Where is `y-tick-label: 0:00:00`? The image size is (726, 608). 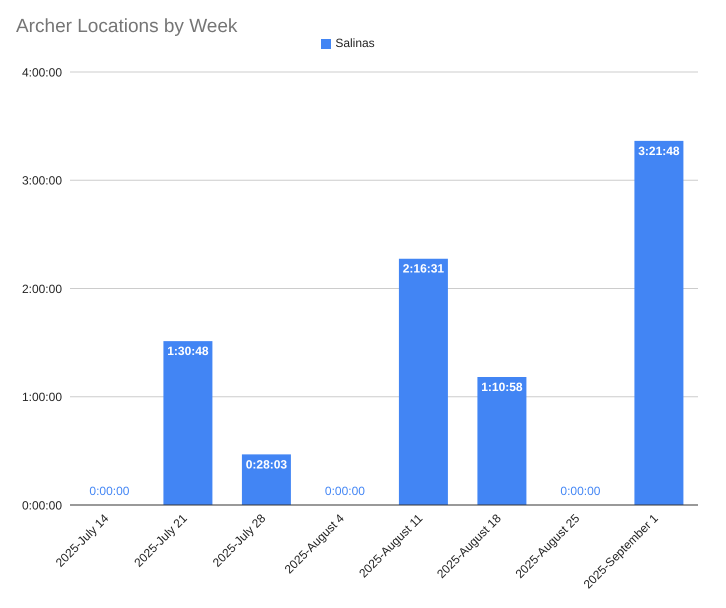
y-tick-label: 0:00:00 is located at coordinates (42, 505).